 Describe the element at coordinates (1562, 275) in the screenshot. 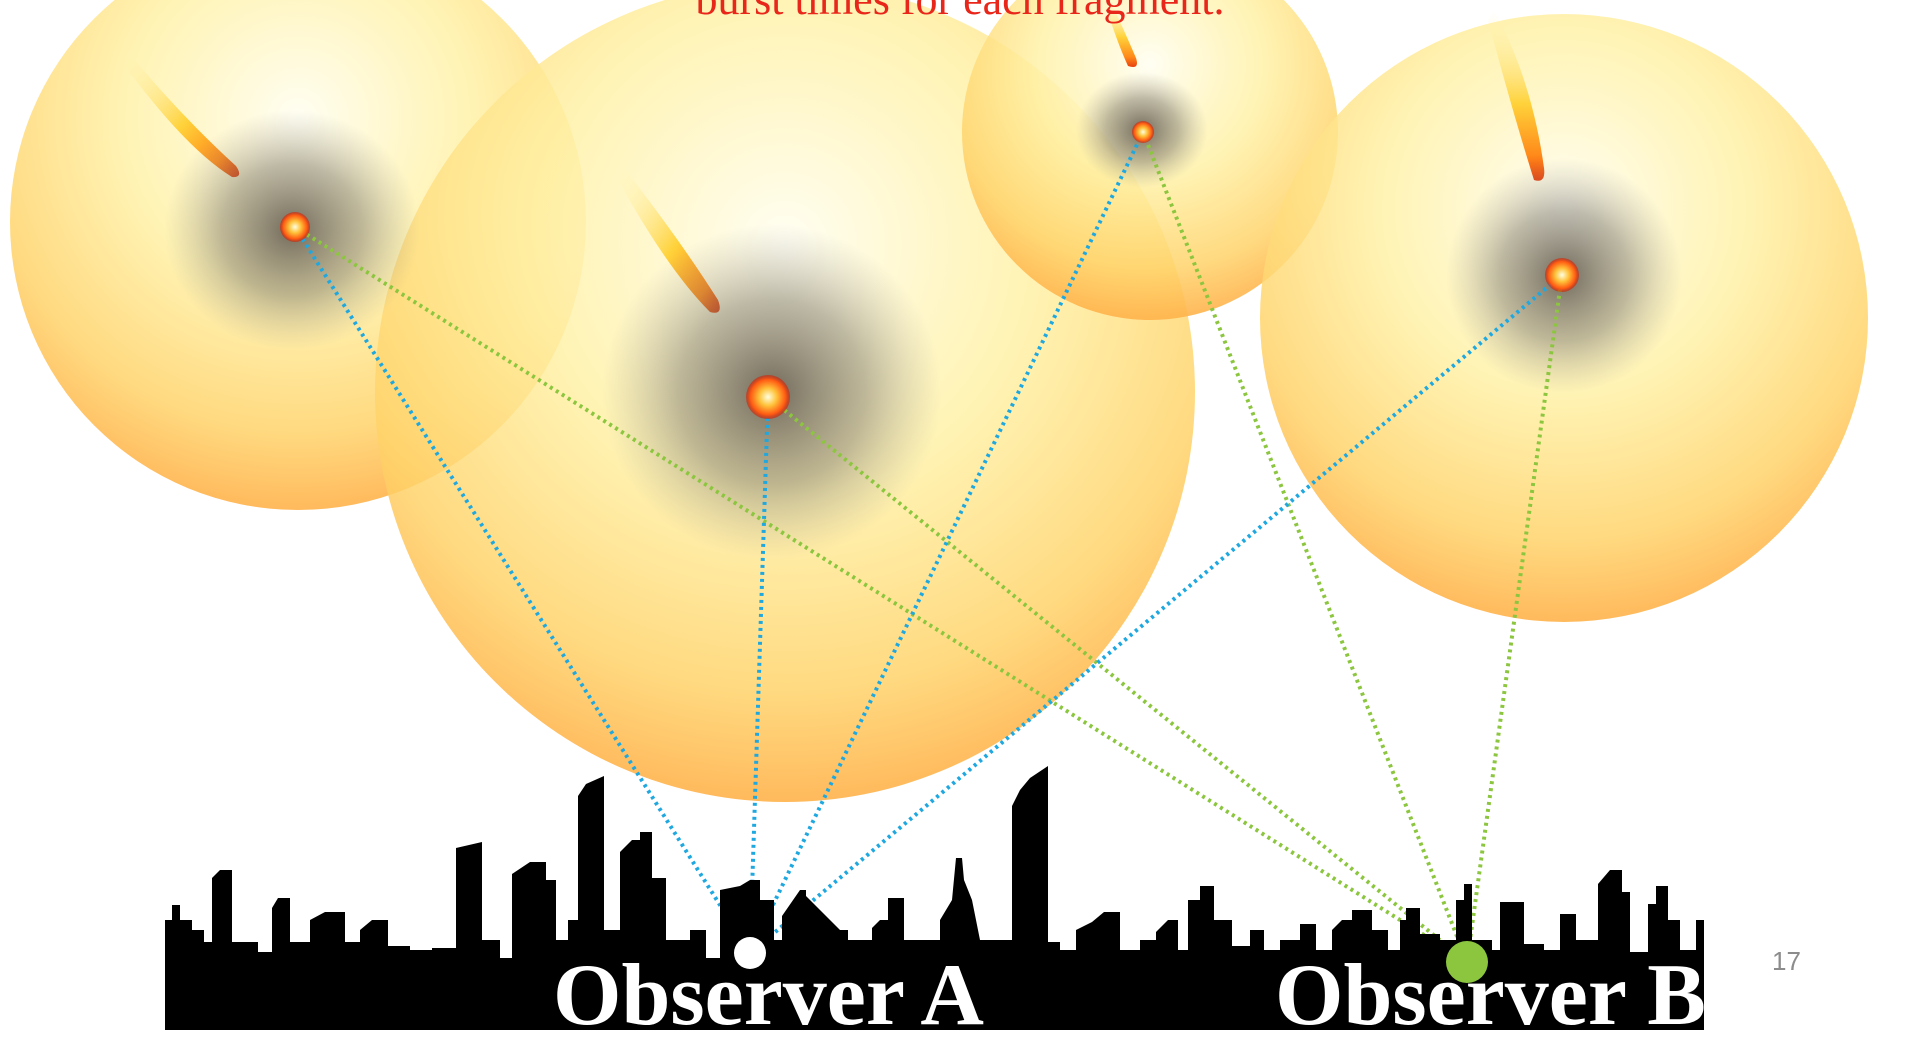

I see `fragment-4-icon` at that location.